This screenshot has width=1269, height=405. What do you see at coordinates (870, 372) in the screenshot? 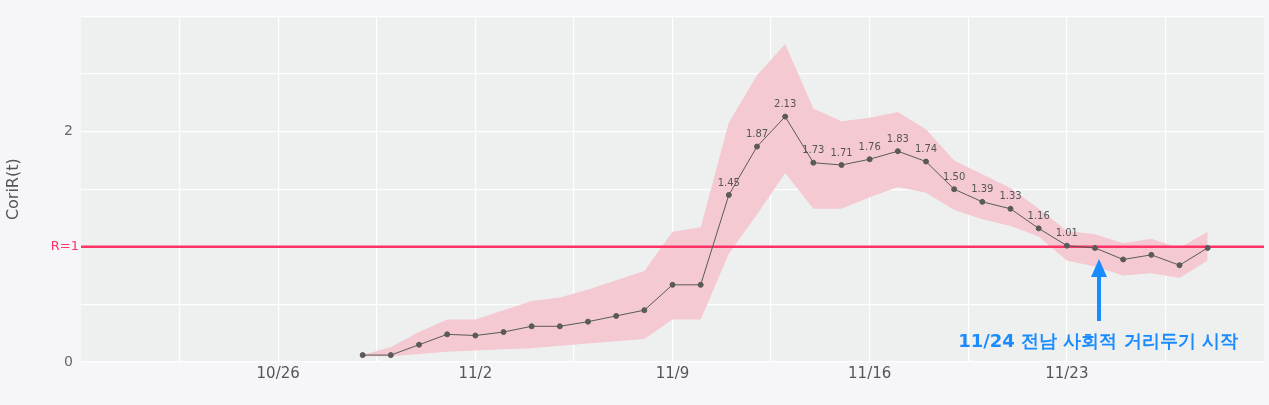
I see `x-tick-label: 11/16` at bounding box center [870, 372].